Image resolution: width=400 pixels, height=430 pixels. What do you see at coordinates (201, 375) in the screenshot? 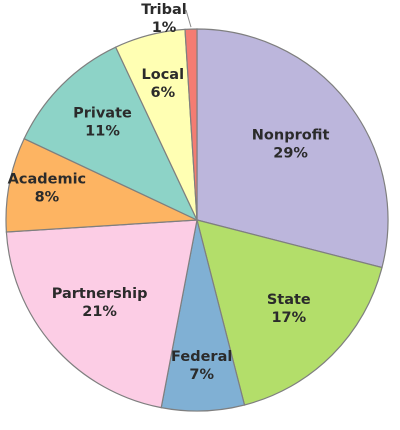
I see `slice-value-federal: 7%` at bounding box center [201, 375].